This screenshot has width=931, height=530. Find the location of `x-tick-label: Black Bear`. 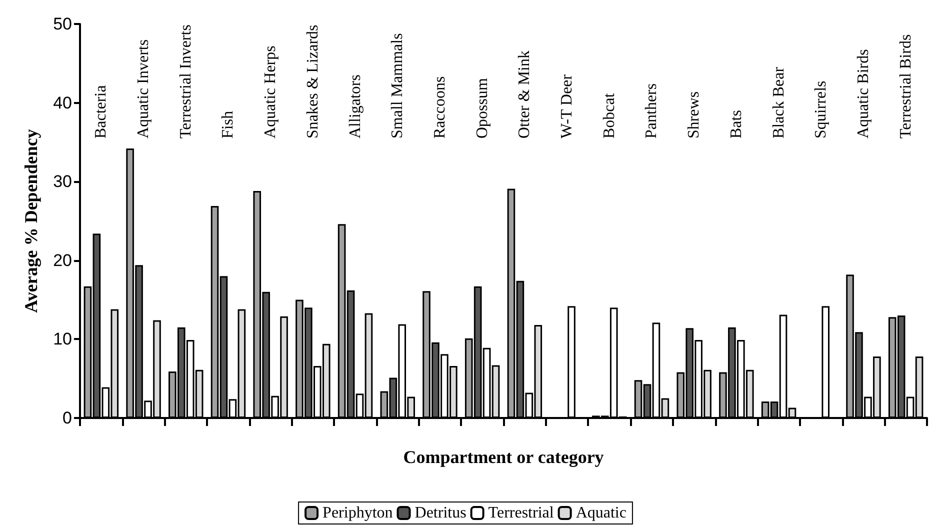

x-tick-label: Black Bear is located at coordinates (779, 102).